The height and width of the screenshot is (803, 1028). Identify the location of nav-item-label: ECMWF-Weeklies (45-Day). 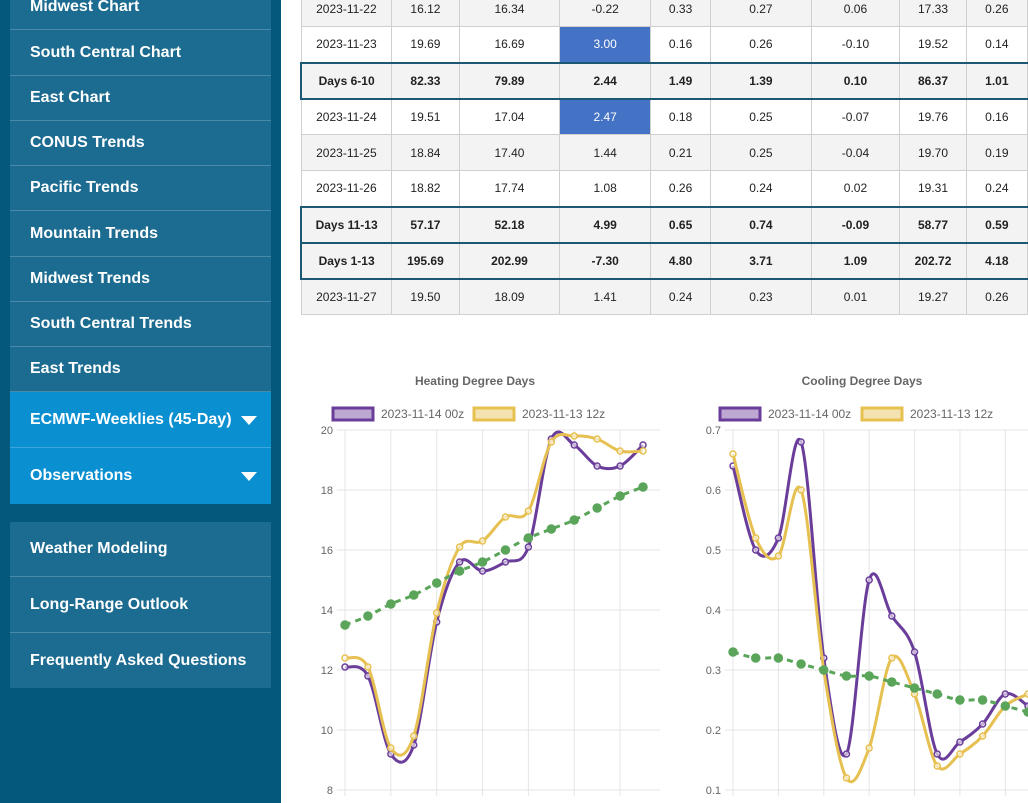
(131, 419).